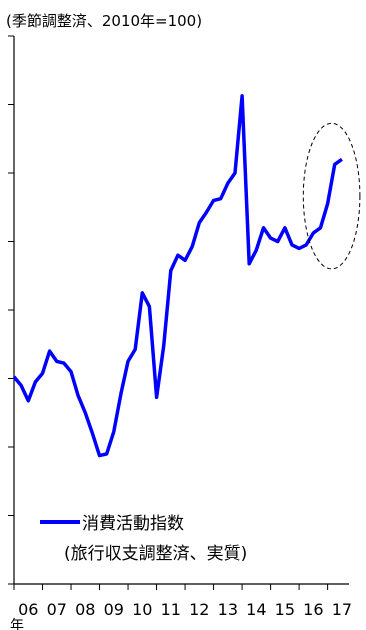  Describe the element at coordinates (143, 539) in the screenshot. I see `legend: 消費活動指数 (旅行収支調整済、実質)` at that location.